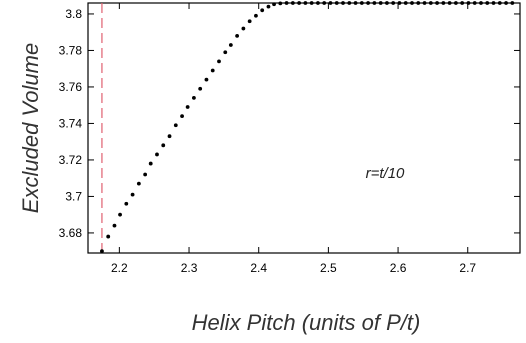  Describe the element at coordinates (119, 268) in the screenshot. I see `x-tick-label: 2.2` at that location.